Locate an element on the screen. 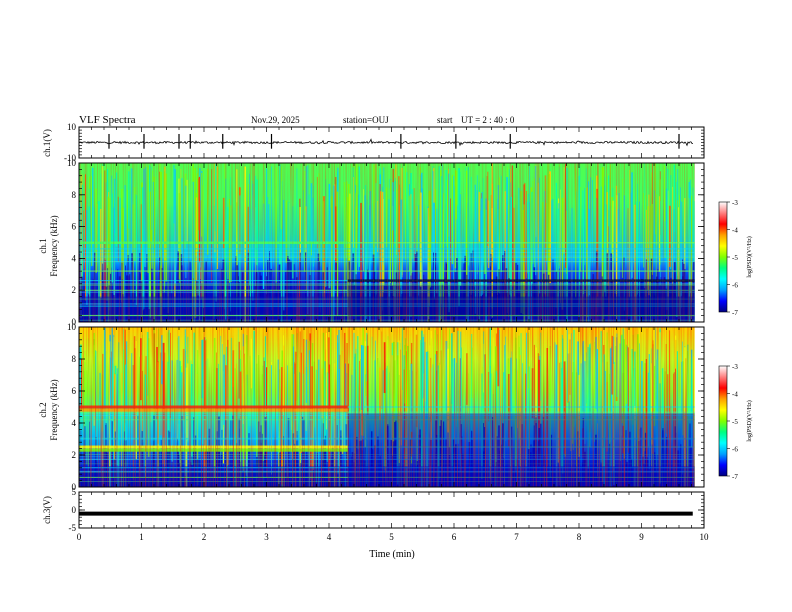 The image size is (792, 612). ch1-spec-ylabel-line1: ch.1 is located at coordinates (43, 245).